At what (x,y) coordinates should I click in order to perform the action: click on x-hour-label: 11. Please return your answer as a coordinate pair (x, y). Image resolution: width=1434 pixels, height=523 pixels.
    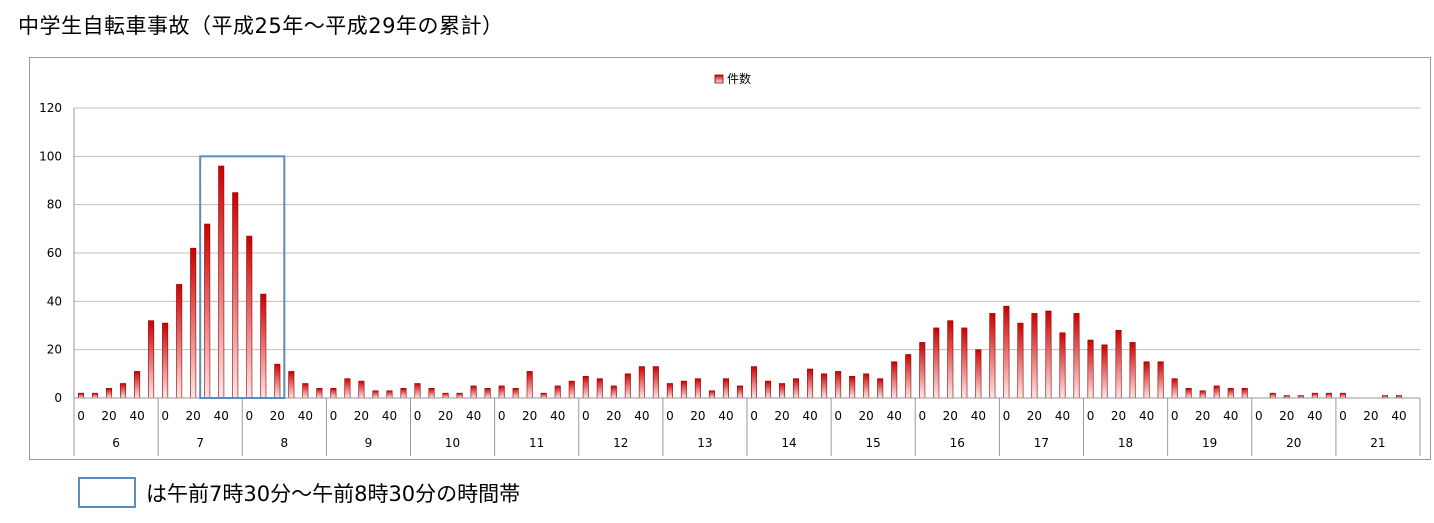
    Looking at the image, I should click on (536, 443).